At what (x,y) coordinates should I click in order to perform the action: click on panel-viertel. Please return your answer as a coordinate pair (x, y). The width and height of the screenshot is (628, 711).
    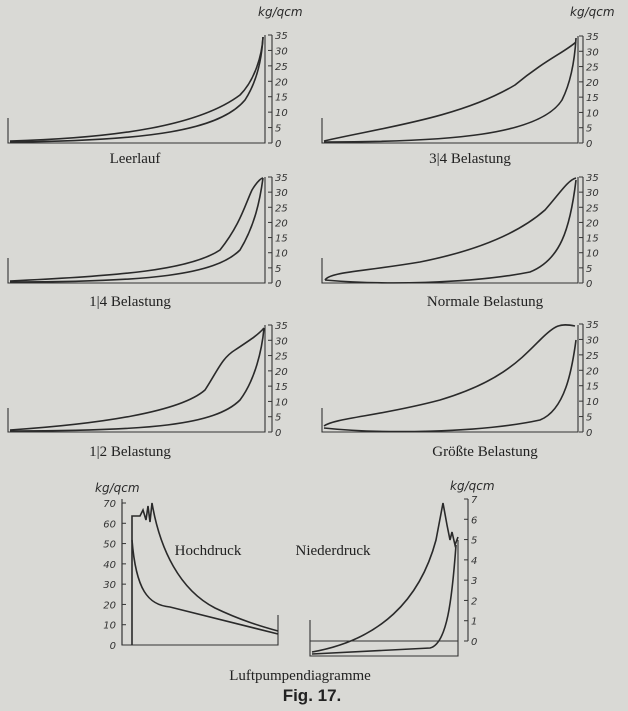
    Looking at the image, I should click on (136, 230).